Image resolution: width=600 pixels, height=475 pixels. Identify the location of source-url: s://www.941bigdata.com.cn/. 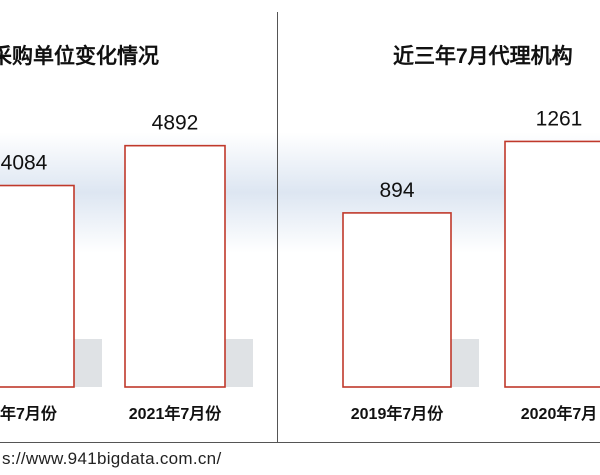
(112, 458).